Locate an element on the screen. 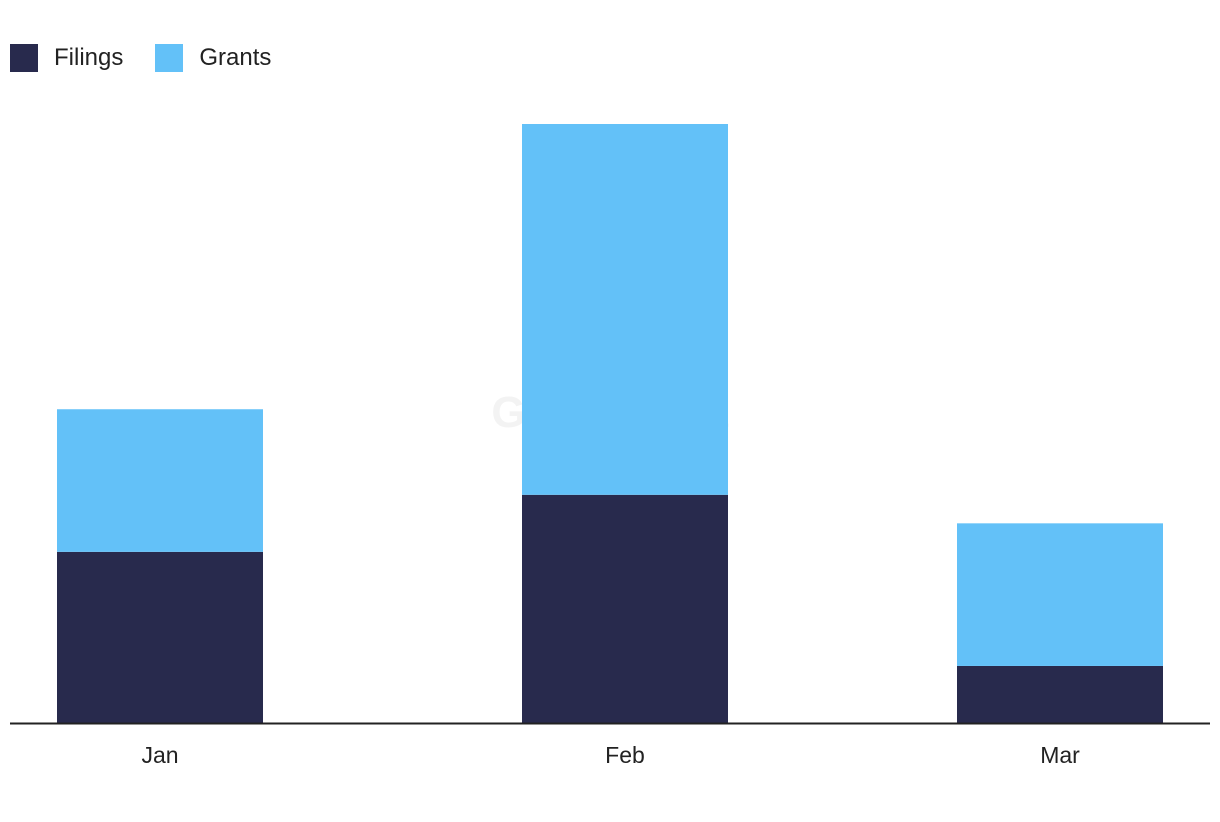 This screenshot has width=1220, height=822. legend-item-filings: Filings is located at coordinates (66, 58).